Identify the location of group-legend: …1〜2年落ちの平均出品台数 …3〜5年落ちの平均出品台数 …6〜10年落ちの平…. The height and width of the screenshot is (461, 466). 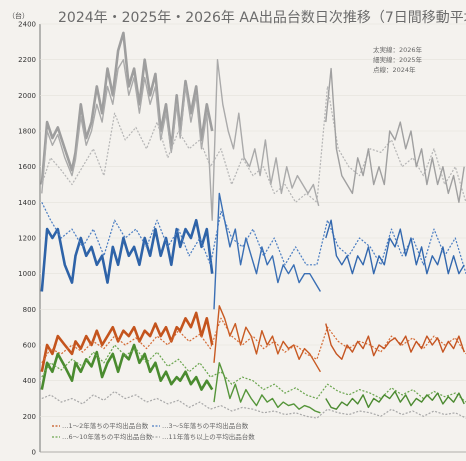
(153, 431).